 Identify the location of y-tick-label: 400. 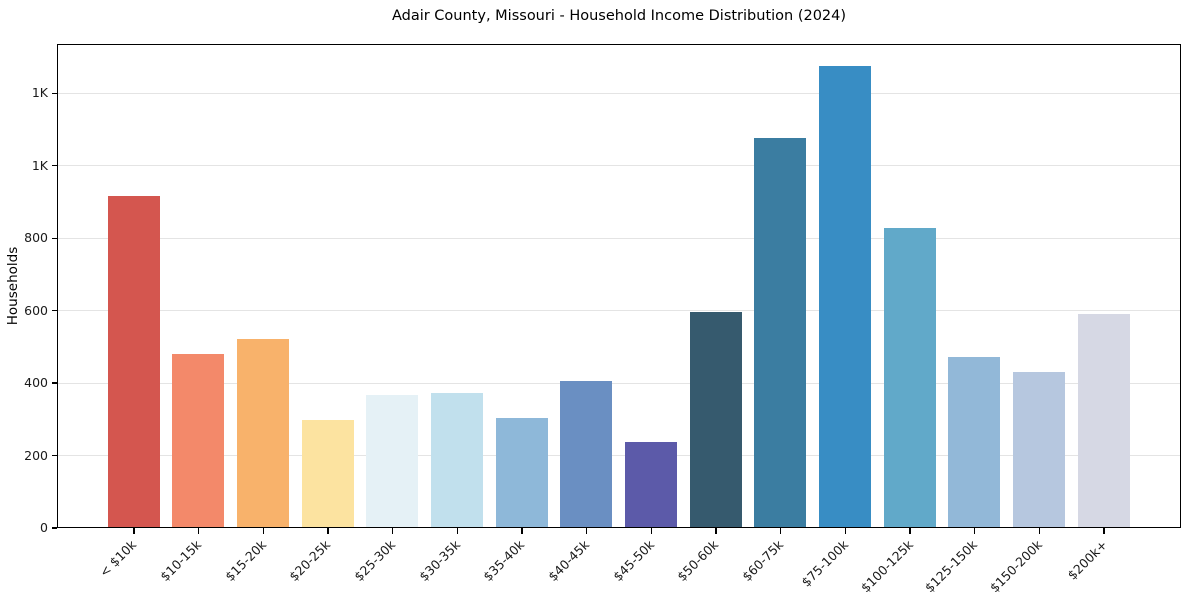
(36, 383).